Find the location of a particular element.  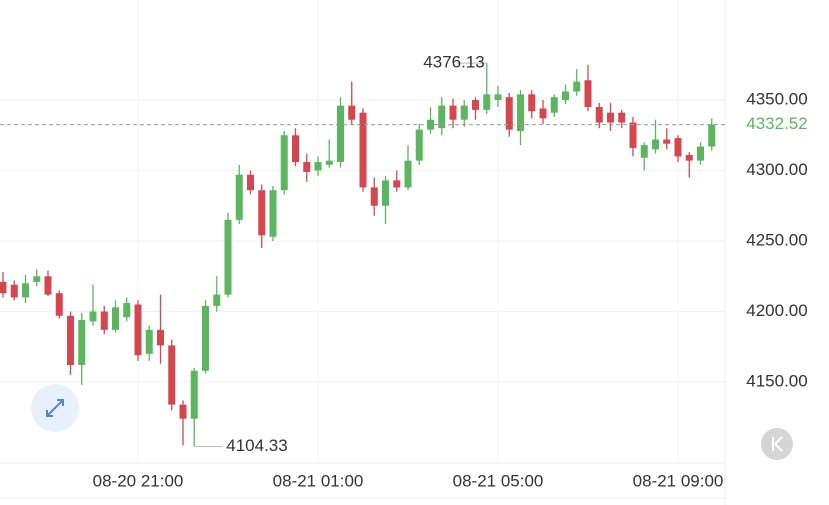

x-tick-label: 08-21 05:00 is located at coordinates (498, 480).